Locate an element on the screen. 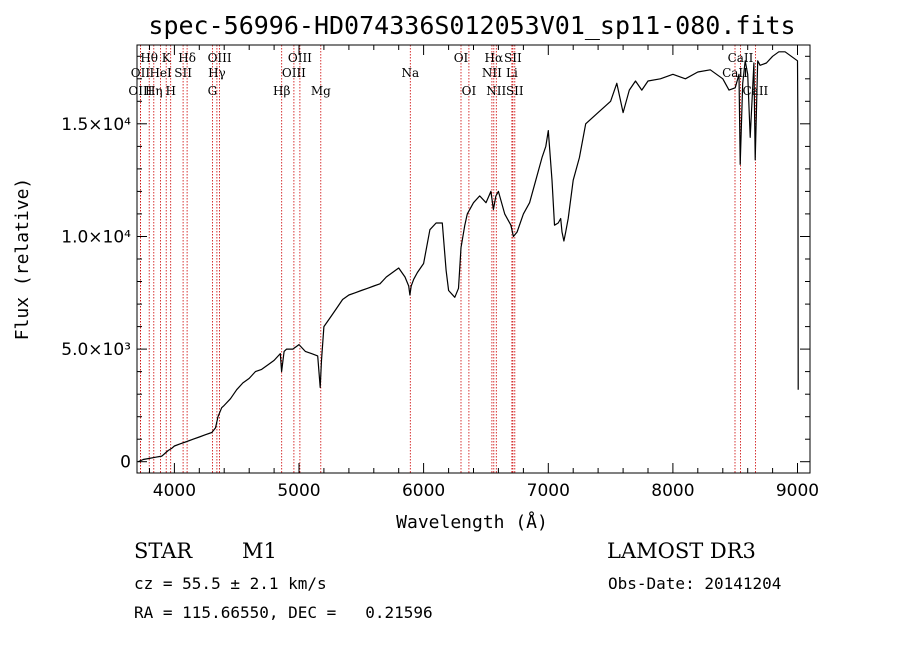 The height and width of the screenshot is (649, 900). redshift-text: cz = 55.5 ± 2.1 km/s is located at coordinates (230, 583).